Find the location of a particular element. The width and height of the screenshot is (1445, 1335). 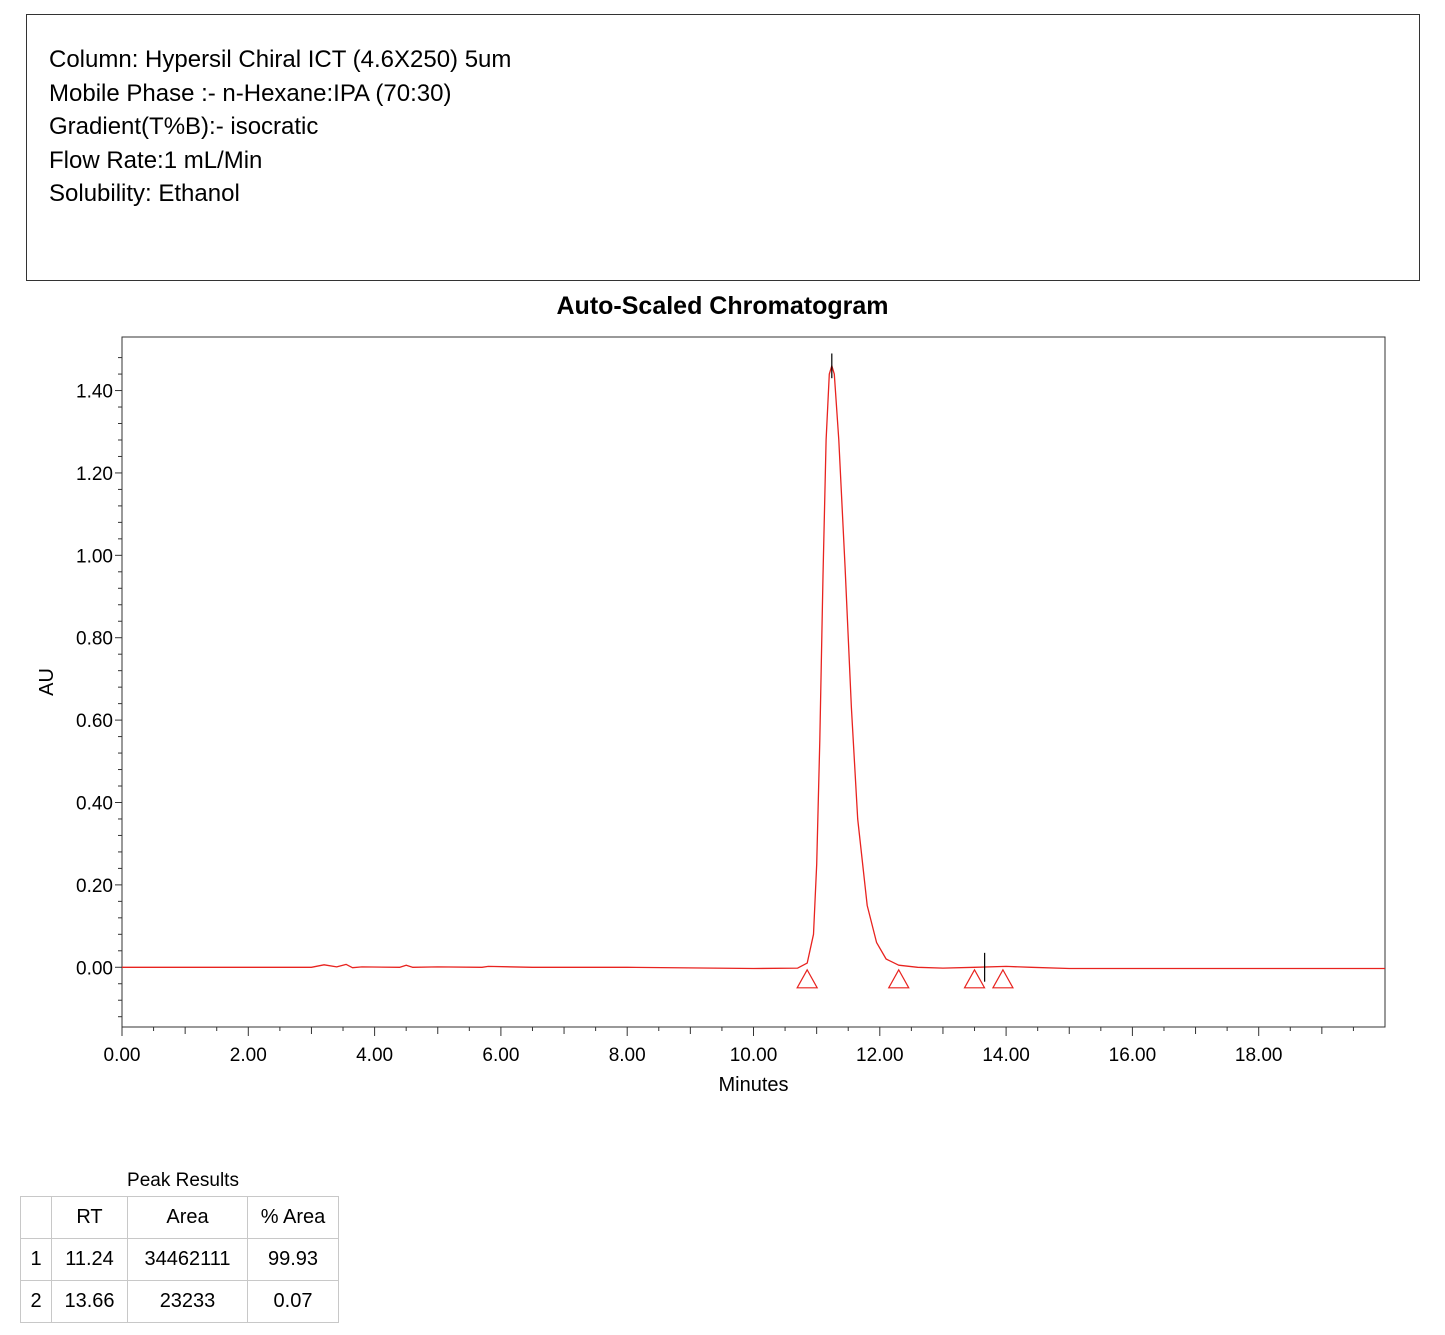

y-tick-label: 0.60 is located at coordinates (94, 721).